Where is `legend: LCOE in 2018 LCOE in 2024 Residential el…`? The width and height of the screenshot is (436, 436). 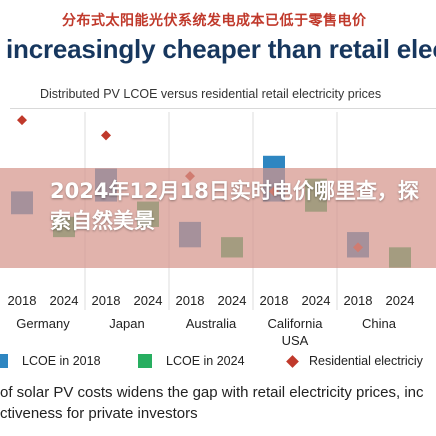 legend: LCOE in 2018 LCOE in 2024 Residential el… is located at coordinates (218, 365).